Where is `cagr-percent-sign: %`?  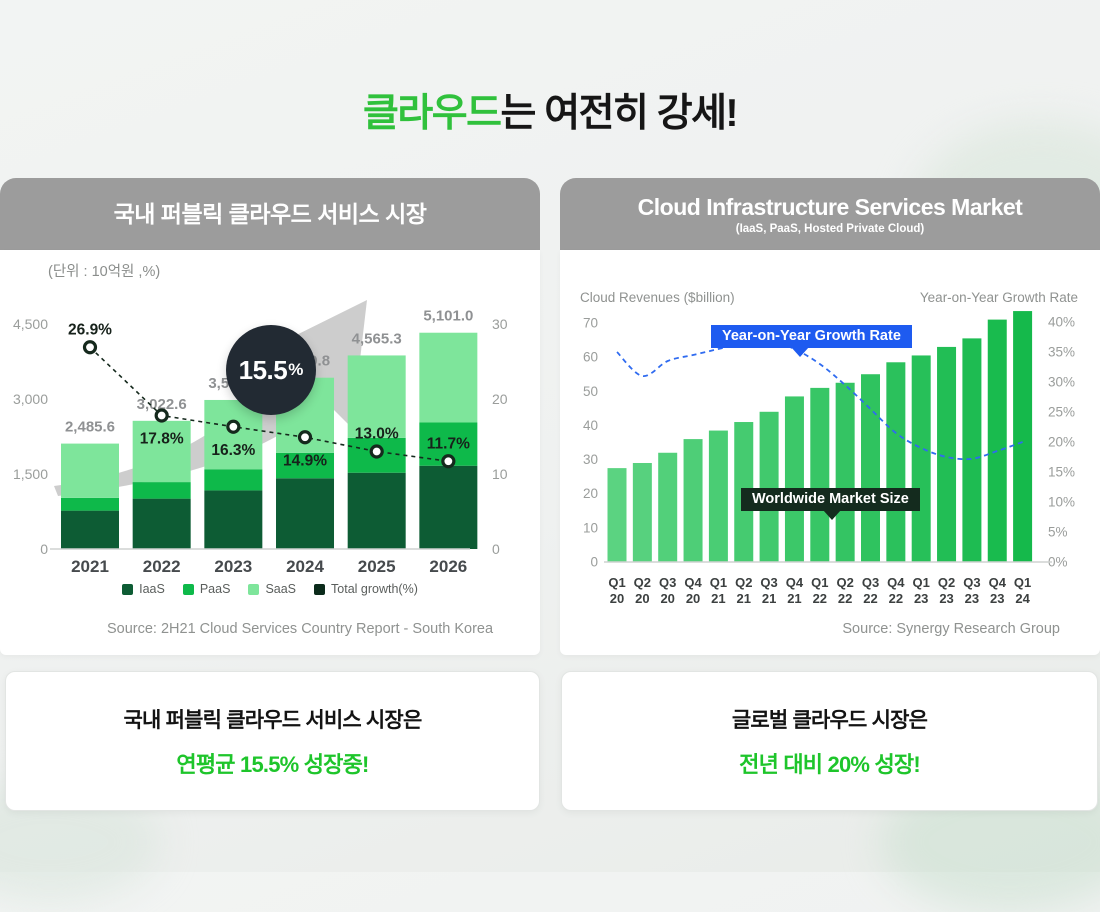 cagr-percent-sign: % is located at coordinates (296, 369).